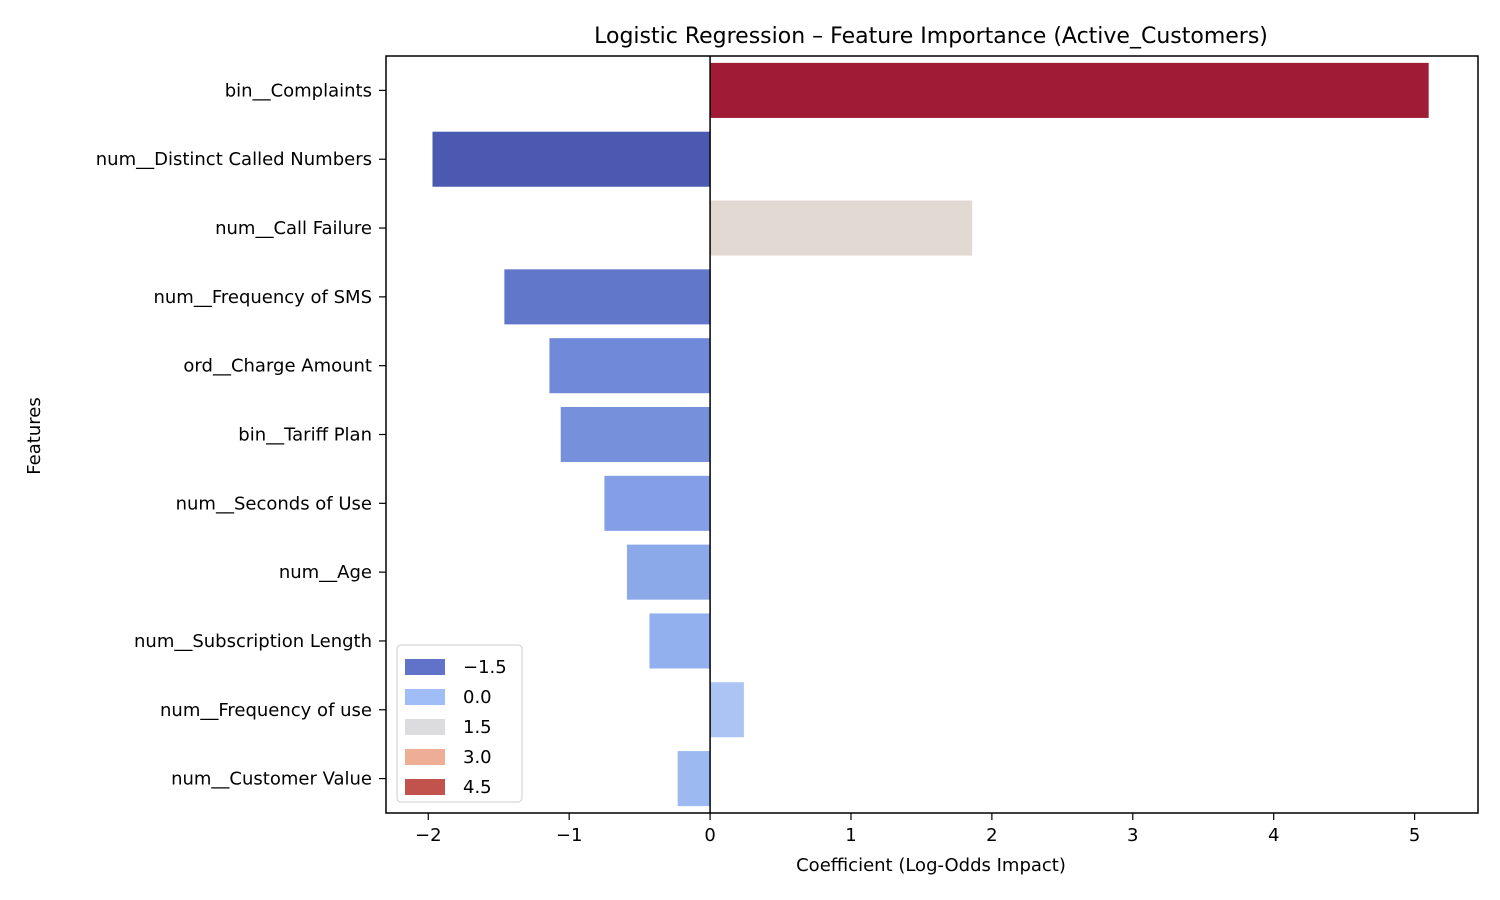 The height and width of the screenshot is (900, 1500). What do you see at coordinates (1273, 835) in the screenshot?
I see `x-tick-label: 4` at bounding box center [1273, 835].